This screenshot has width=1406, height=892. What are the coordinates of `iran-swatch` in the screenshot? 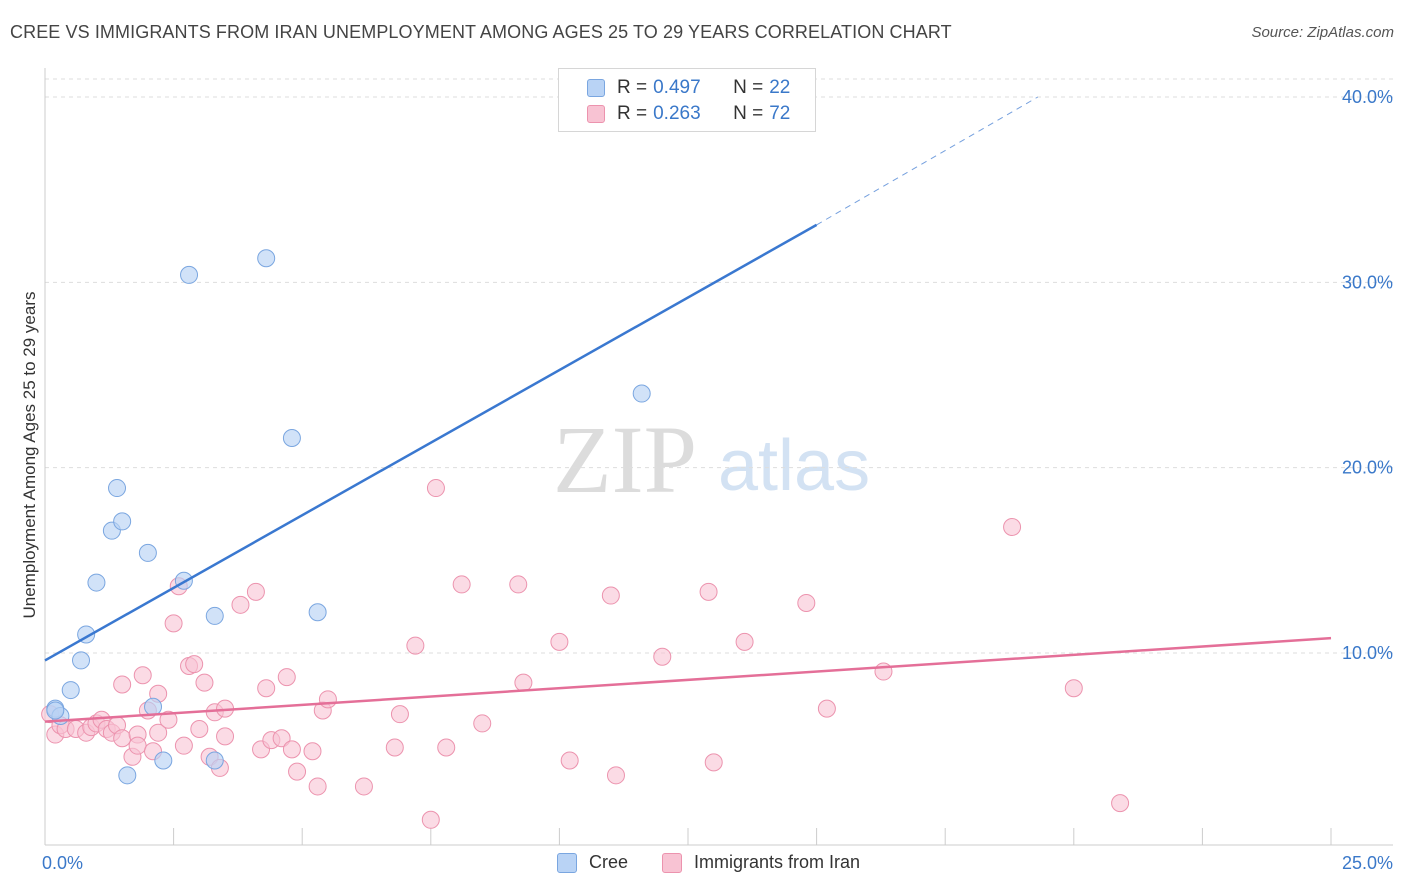 It's located at (596, 114).